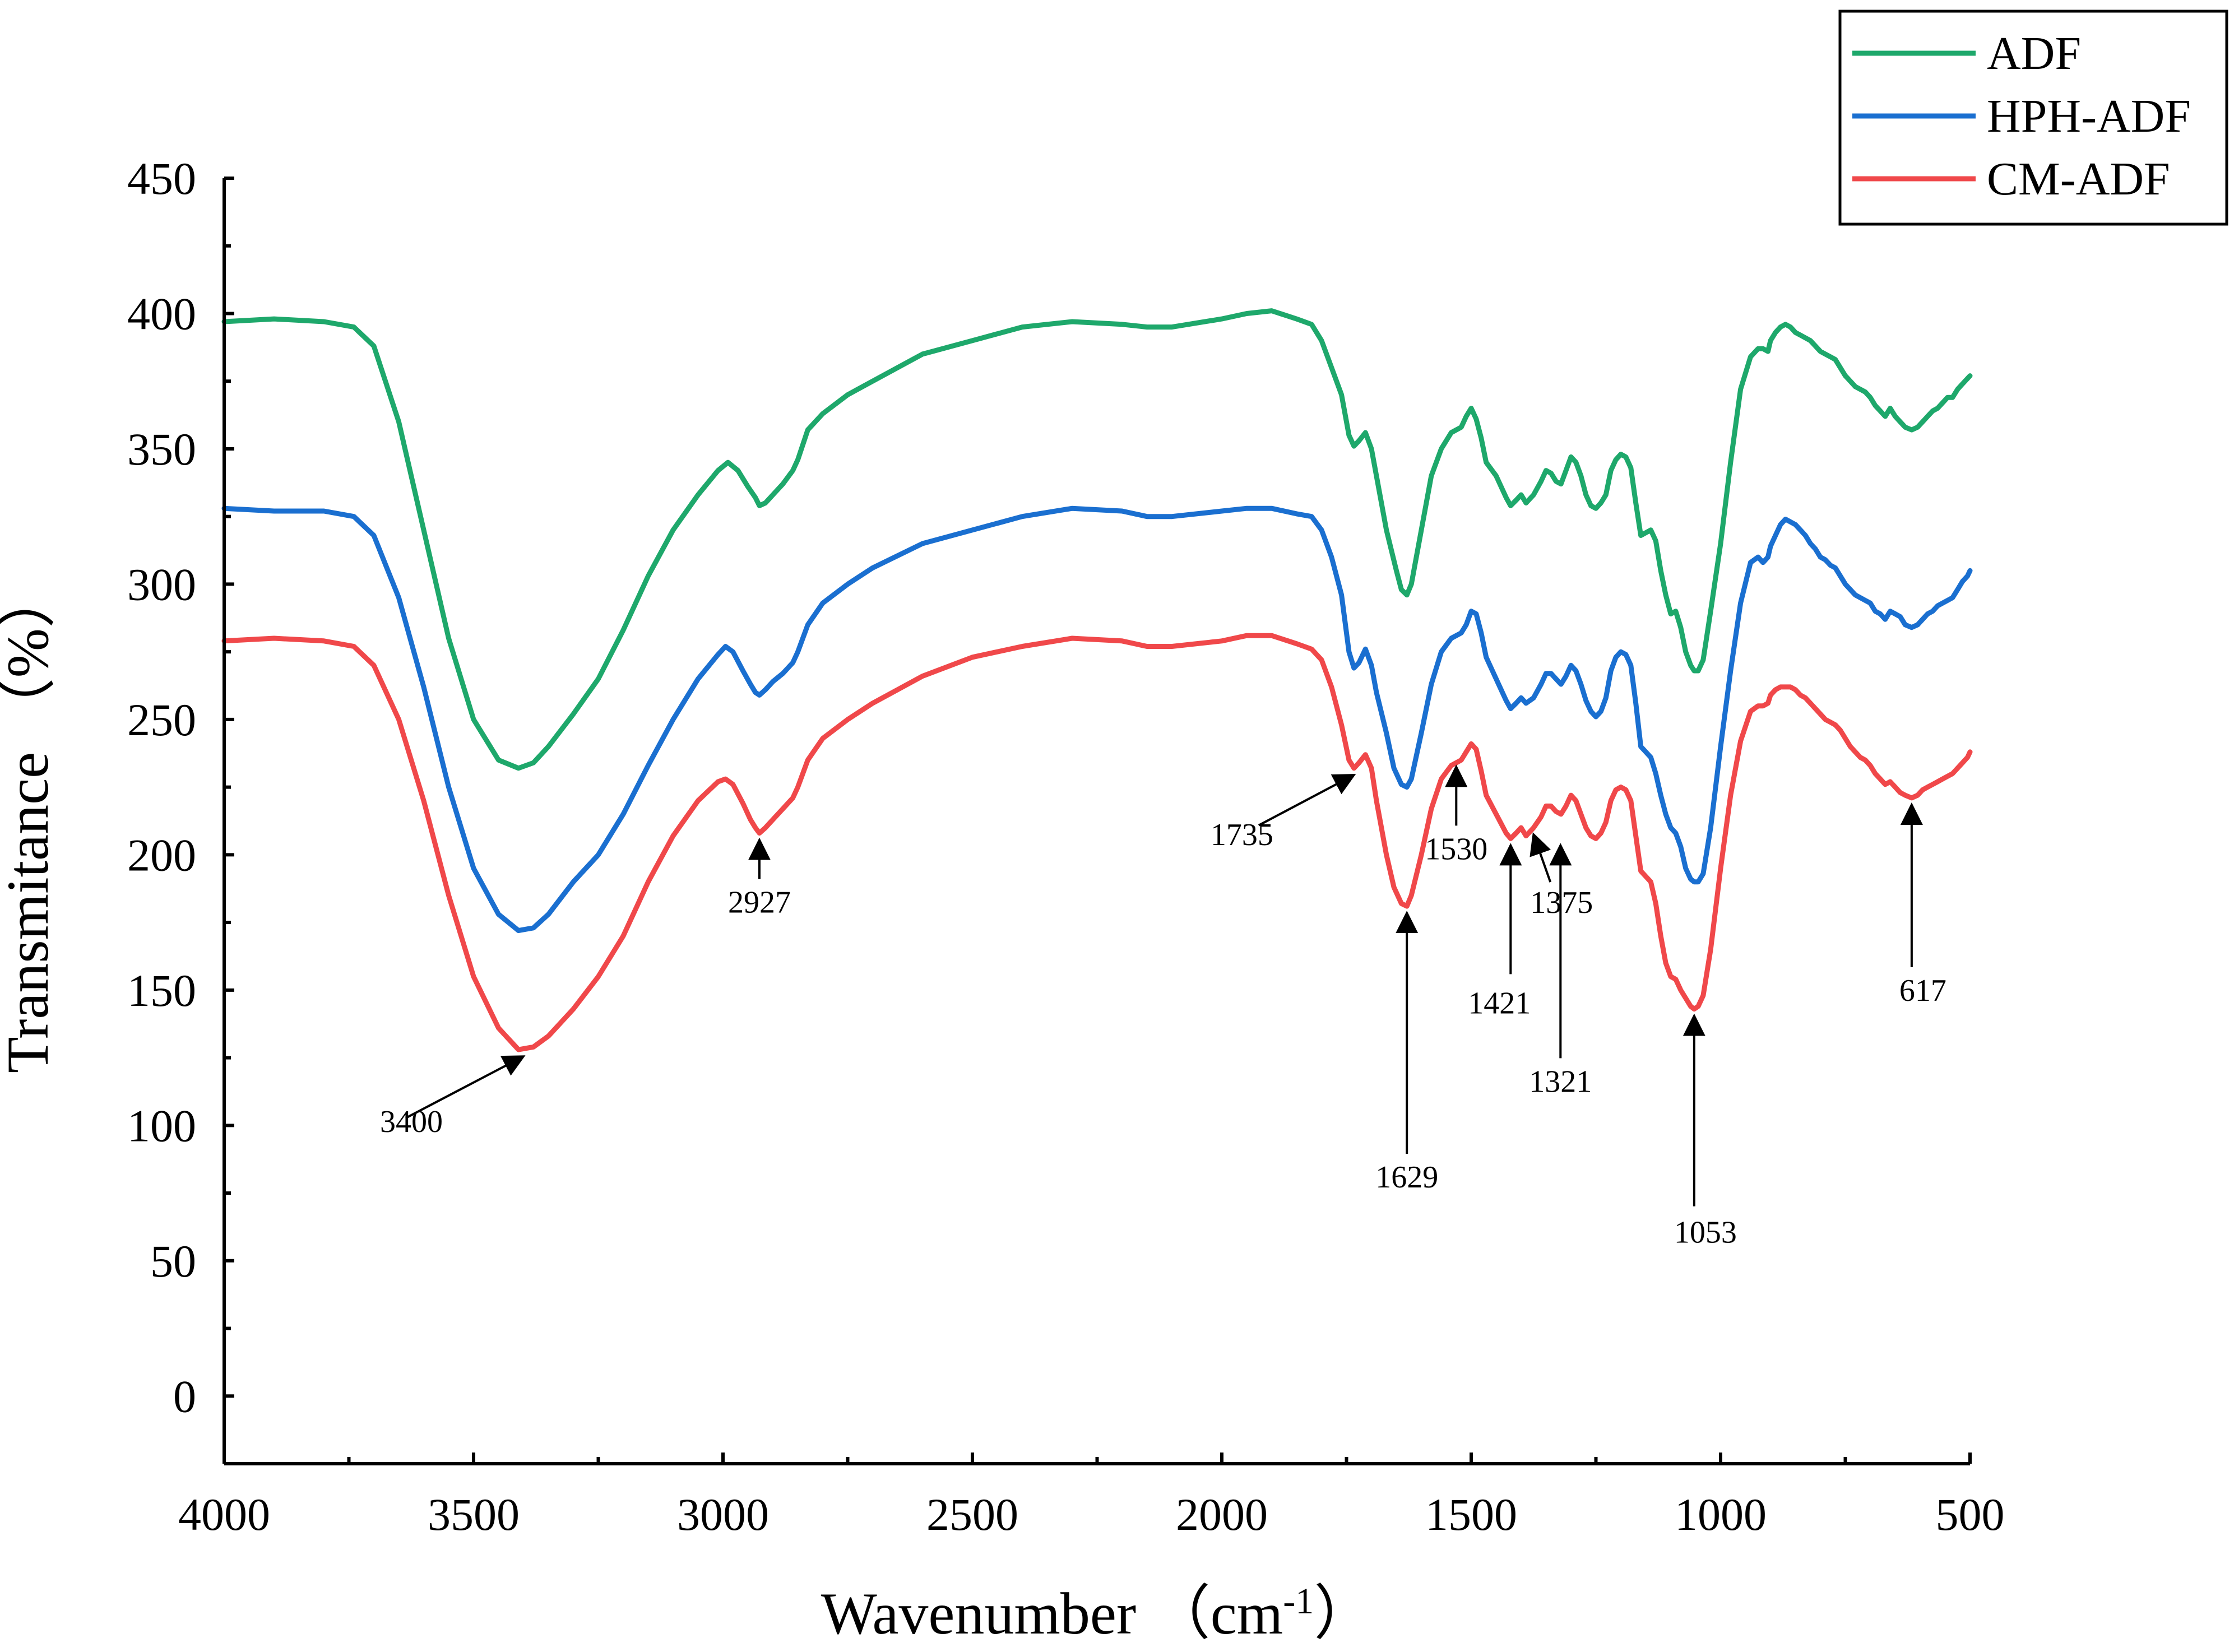 This screenshot has height=1652, width=2234. What do you see at coordinates (161, 990) in the screenshot?
I see `y-tick-label: 150` at bounding box center [161, 990].